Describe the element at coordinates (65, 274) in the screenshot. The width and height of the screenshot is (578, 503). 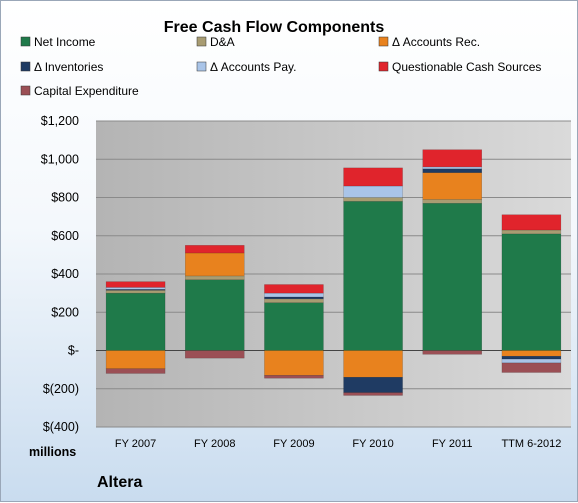
I see `y-tick-label: $400` at that location.